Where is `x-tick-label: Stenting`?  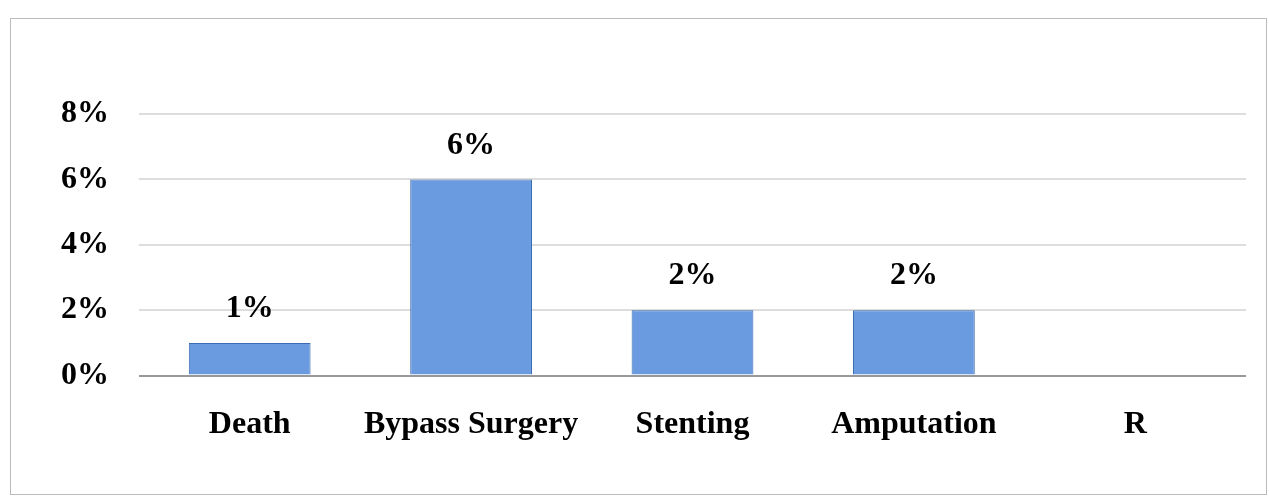
x-tick-label: Stenting is located at coordinates (692, 422).